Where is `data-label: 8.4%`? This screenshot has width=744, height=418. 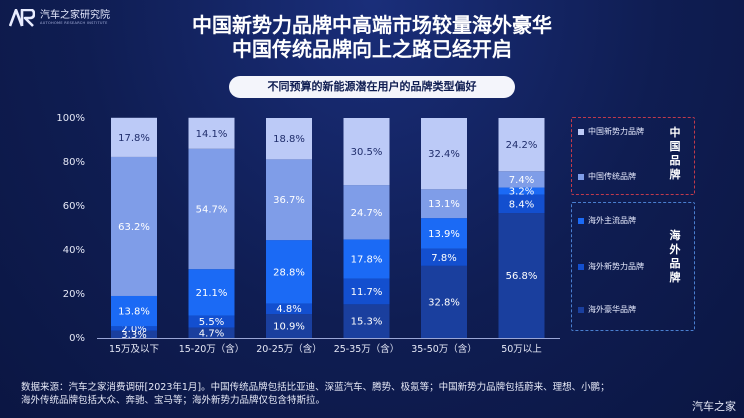 data-label: 8.4% is located at coordinates (521, 204).